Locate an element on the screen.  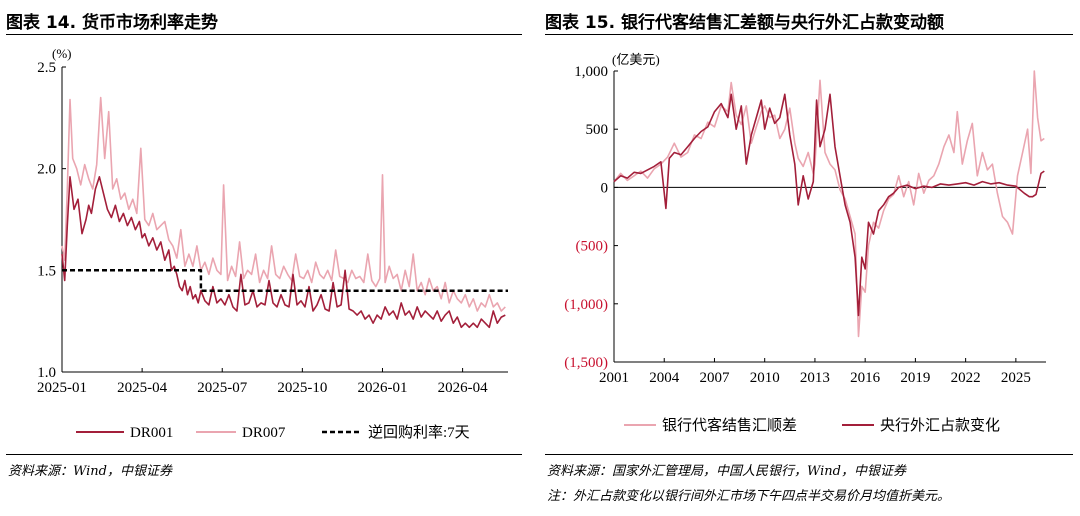
y-tick-label: 1.0 is located at coordinates (46, 373).